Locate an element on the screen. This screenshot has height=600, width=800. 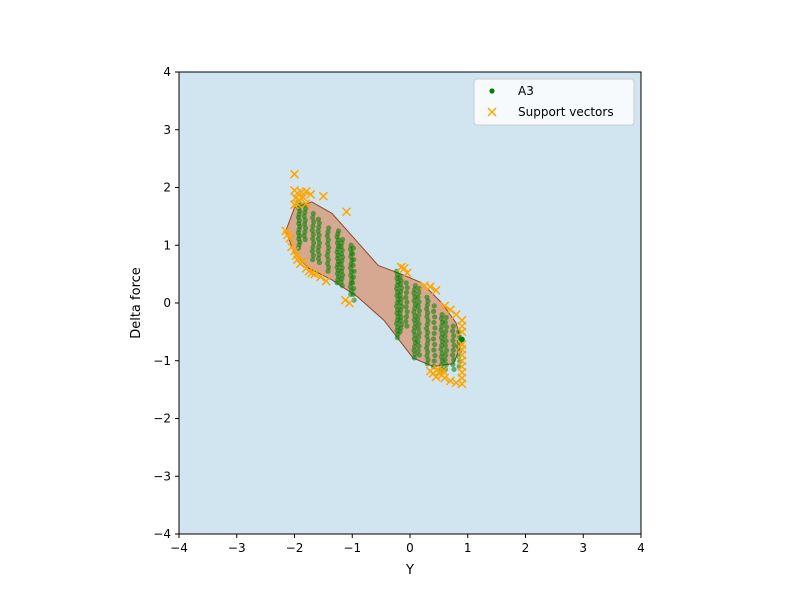
legend-box is located at coordinates (554, 102).